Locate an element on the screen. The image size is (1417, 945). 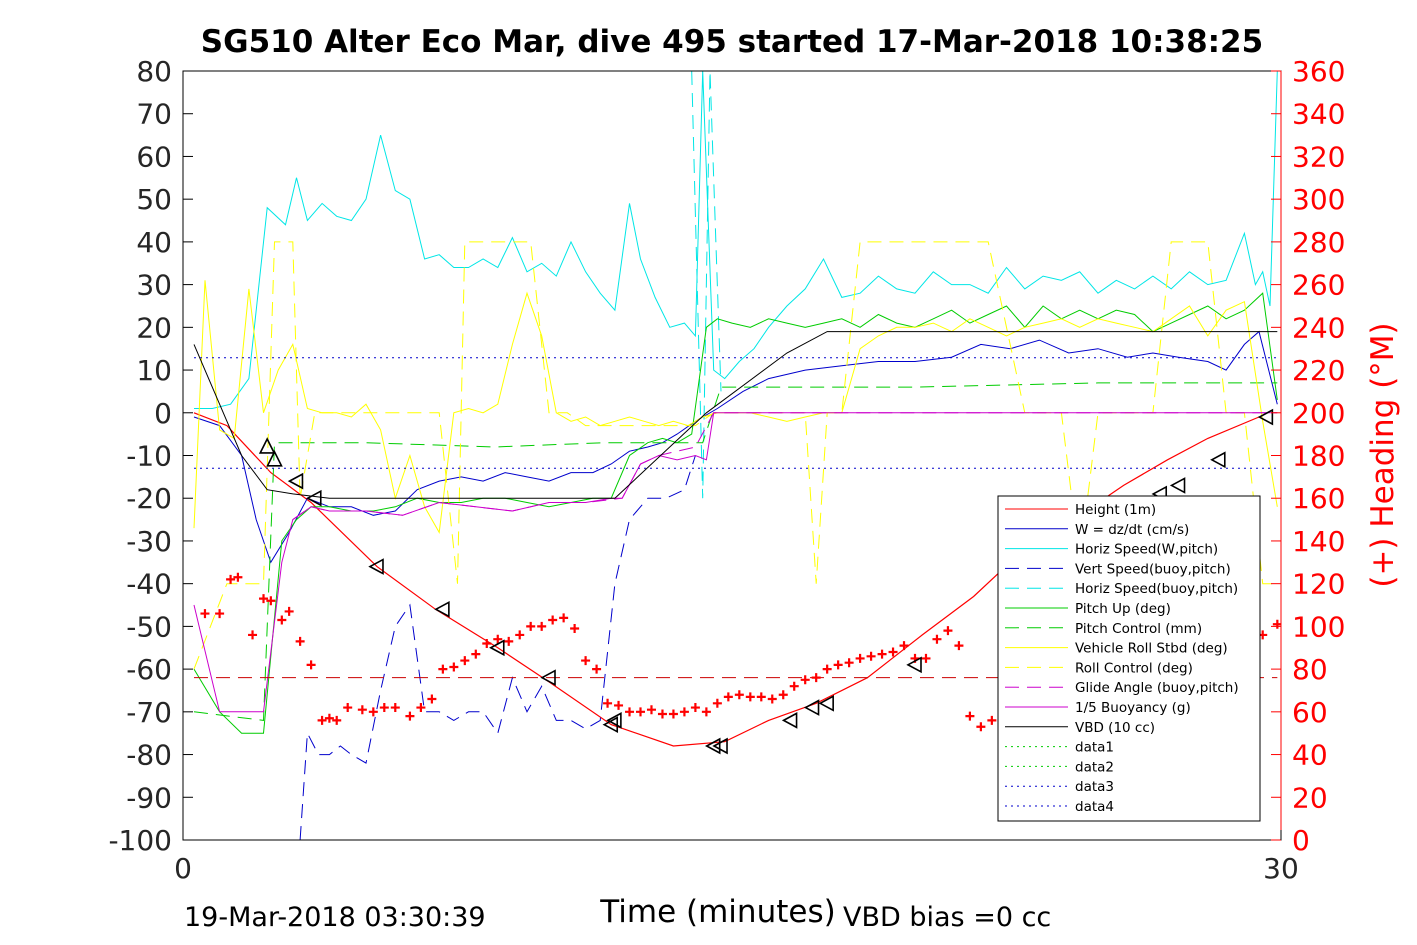
legend-label: data2 is located at coordinates (1094, 767).